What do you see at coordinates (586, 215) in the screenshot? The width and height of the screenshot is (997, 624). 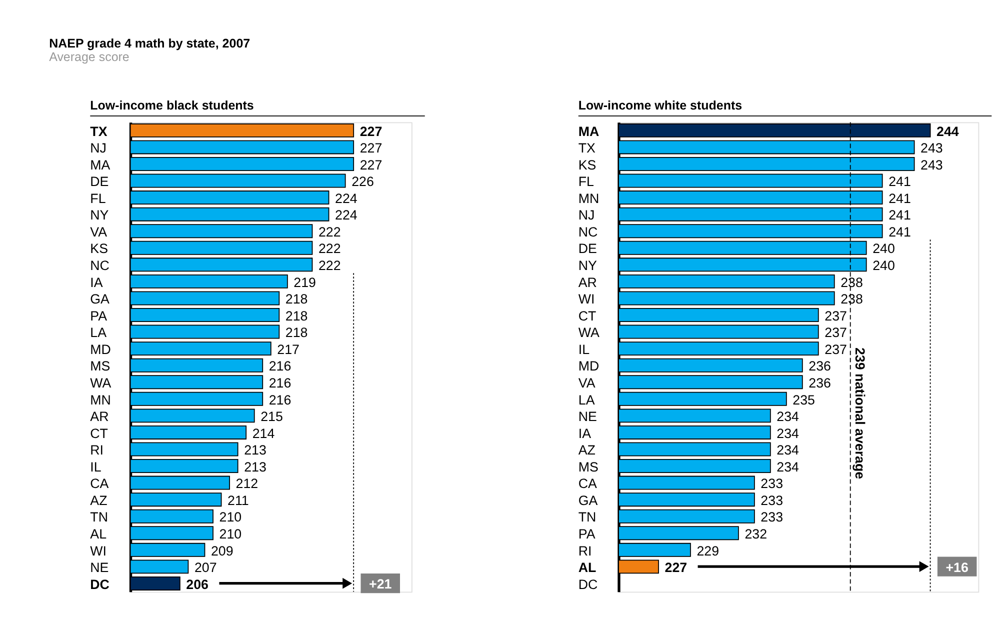 I see `y-tick-label: NJ` at bounding box center [586, 215].